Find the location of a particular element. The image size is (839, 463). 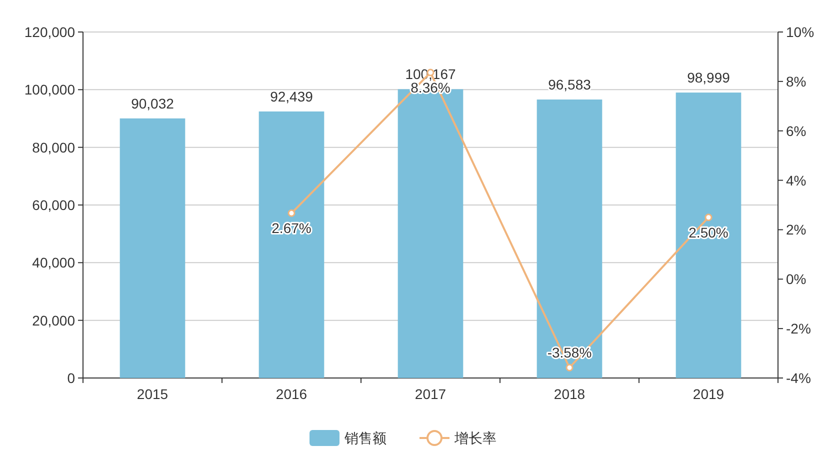

legend-label: 增长率 is located at coordinates (475, 438).